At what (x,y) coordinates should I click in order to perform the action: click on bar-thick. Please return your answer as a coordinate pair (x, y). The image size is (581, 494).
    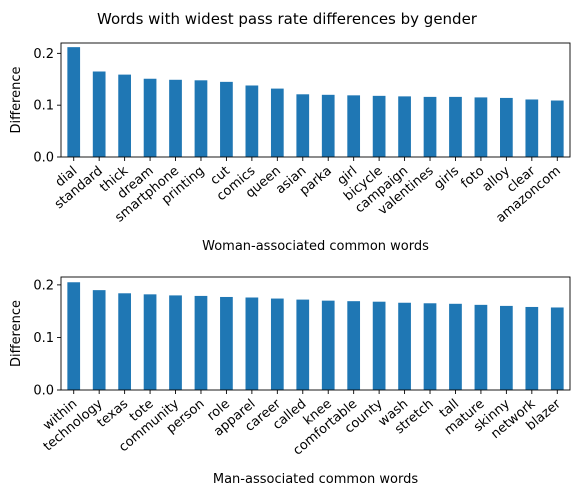
    Looking at the image, I should click on (124, 115).